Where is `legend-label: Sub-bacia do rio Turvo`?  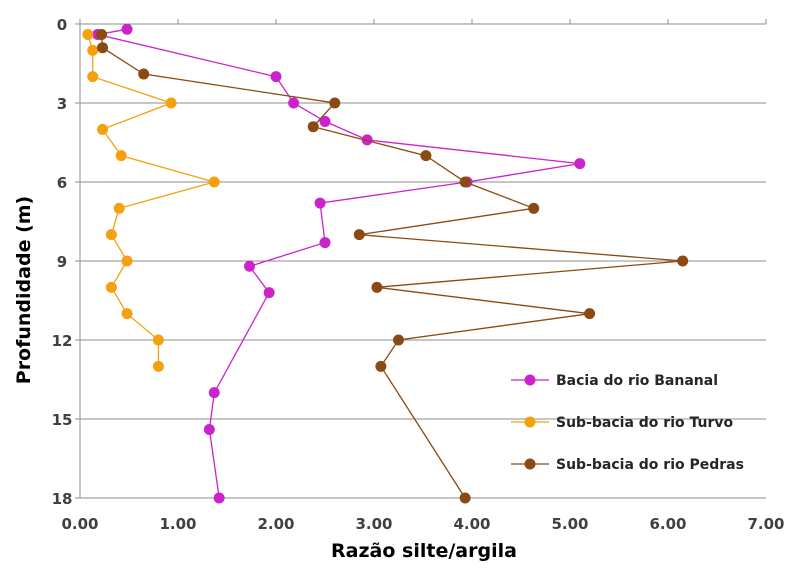 legend-label: Sub-bacia do rio Turvo is located at coordinates (644, 423).